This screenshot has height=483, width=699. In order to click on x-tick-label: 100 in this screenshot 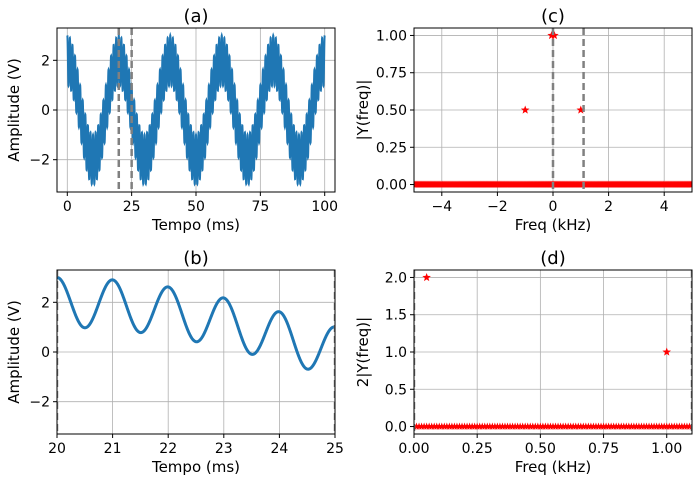, I will do `click(324, 207)`.